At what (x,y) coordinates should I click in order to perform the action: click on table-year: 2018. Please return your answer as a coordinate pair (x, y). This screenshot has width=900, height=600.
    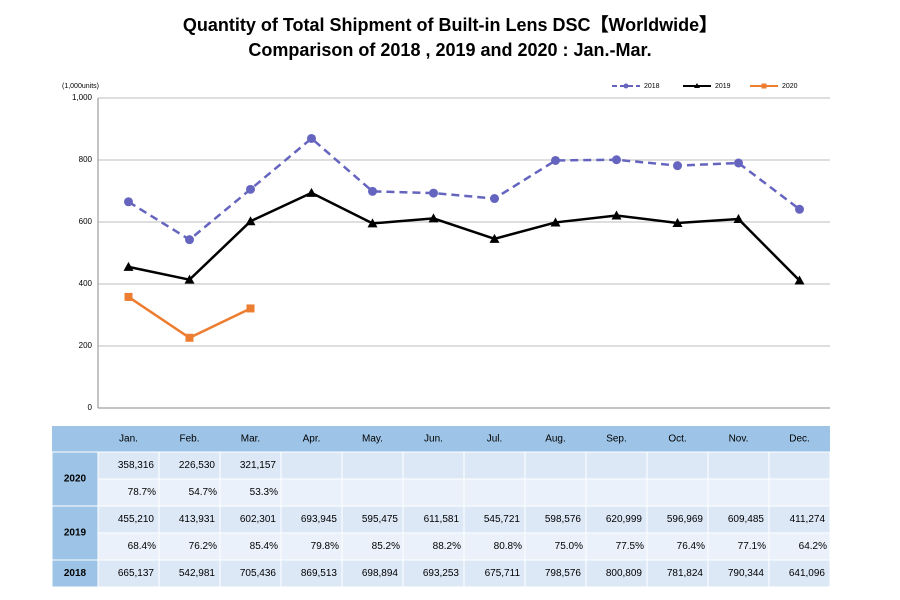
    Looking at the image, I should click on (75, 573).